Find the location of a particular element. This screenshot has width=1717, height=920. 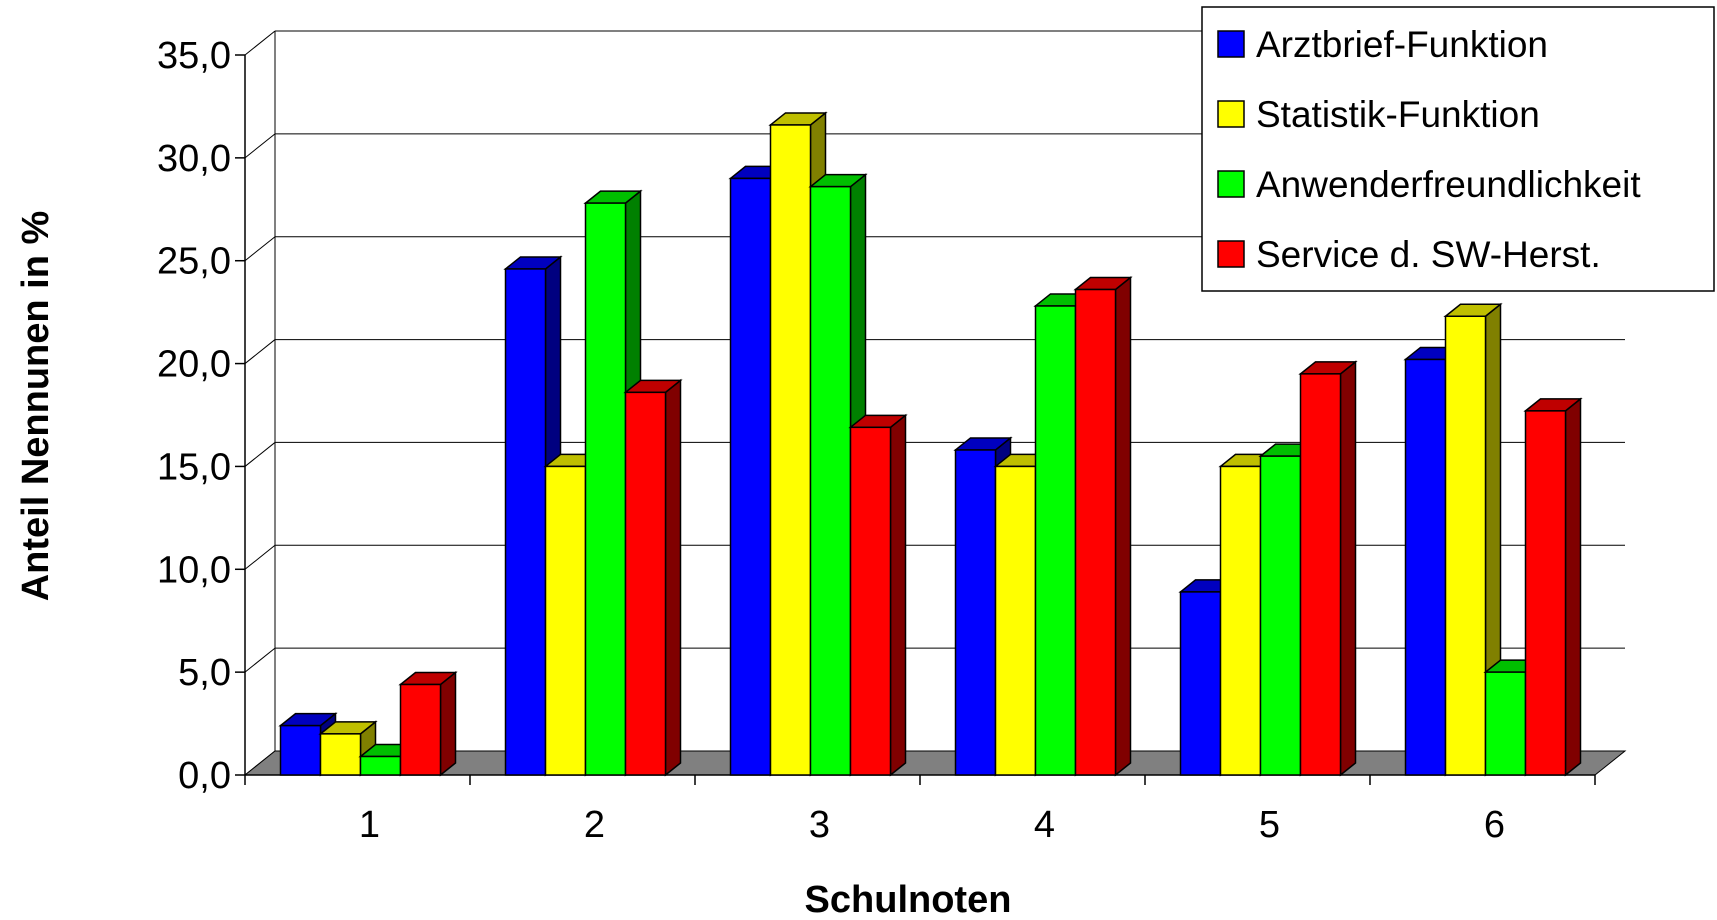

legend-box is located at coordinates (1458, 149).